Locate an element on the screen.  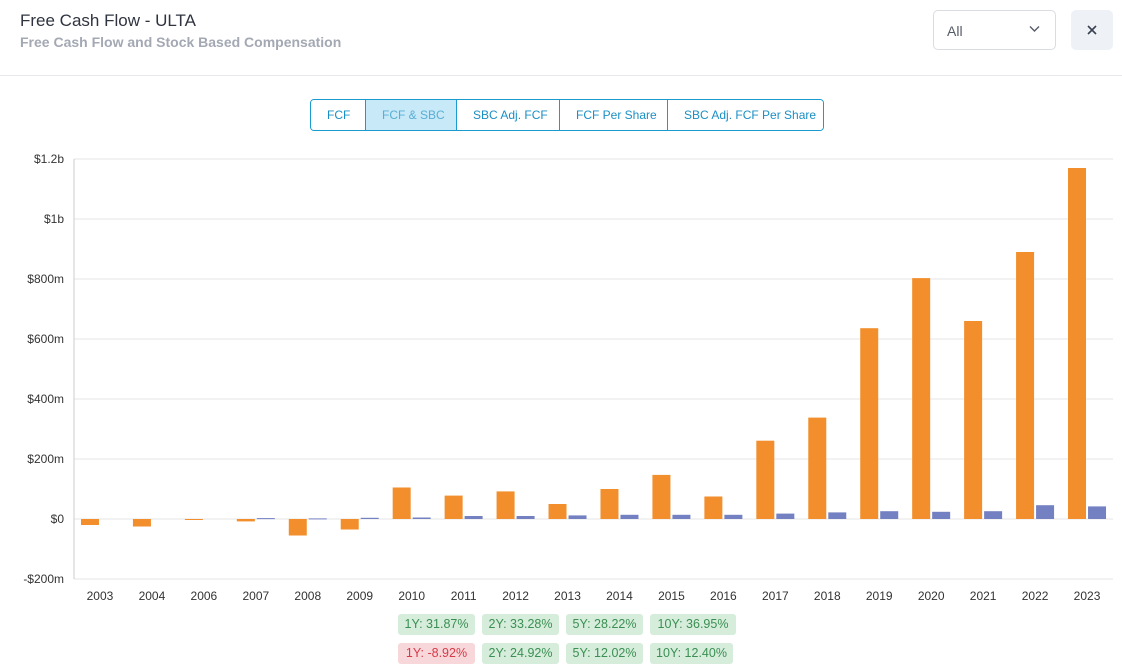
x-tick-label: 2009 is located at coordinates (359, 596).